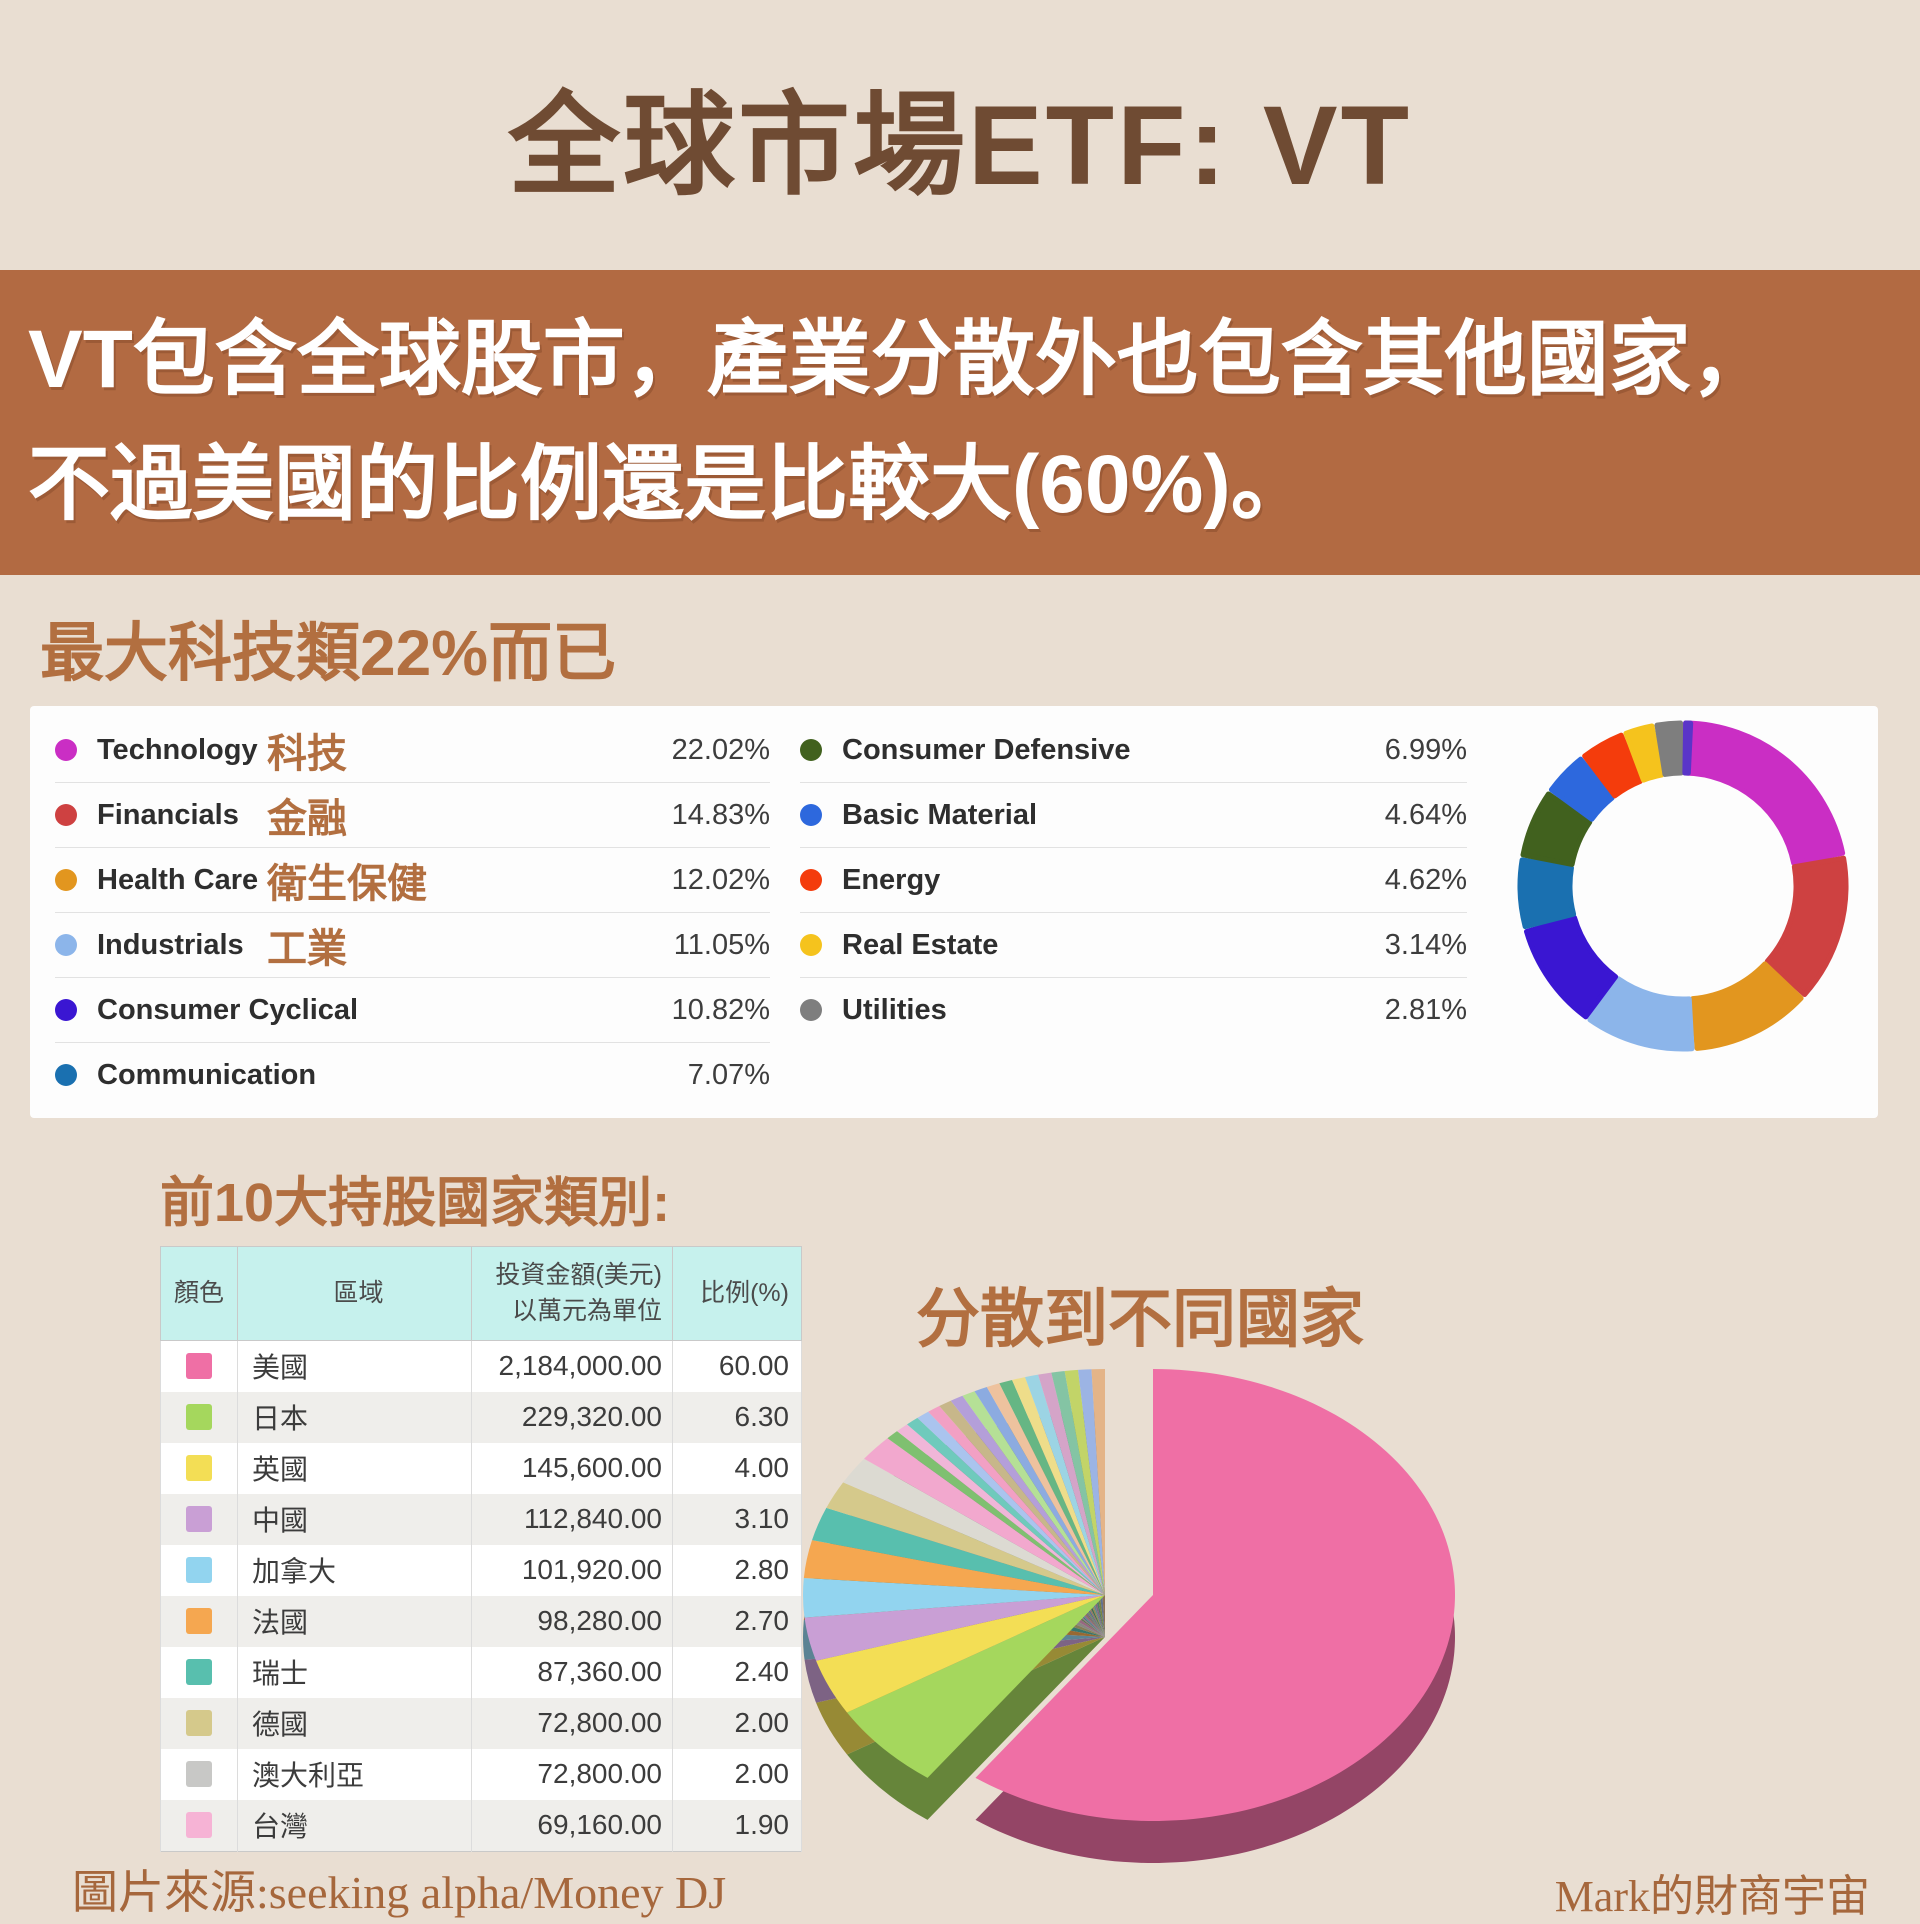 The width and height of the screenshot is (1920, 1924). I want to click on country-amount-cell: 98,280.00, so click(572, 1621).